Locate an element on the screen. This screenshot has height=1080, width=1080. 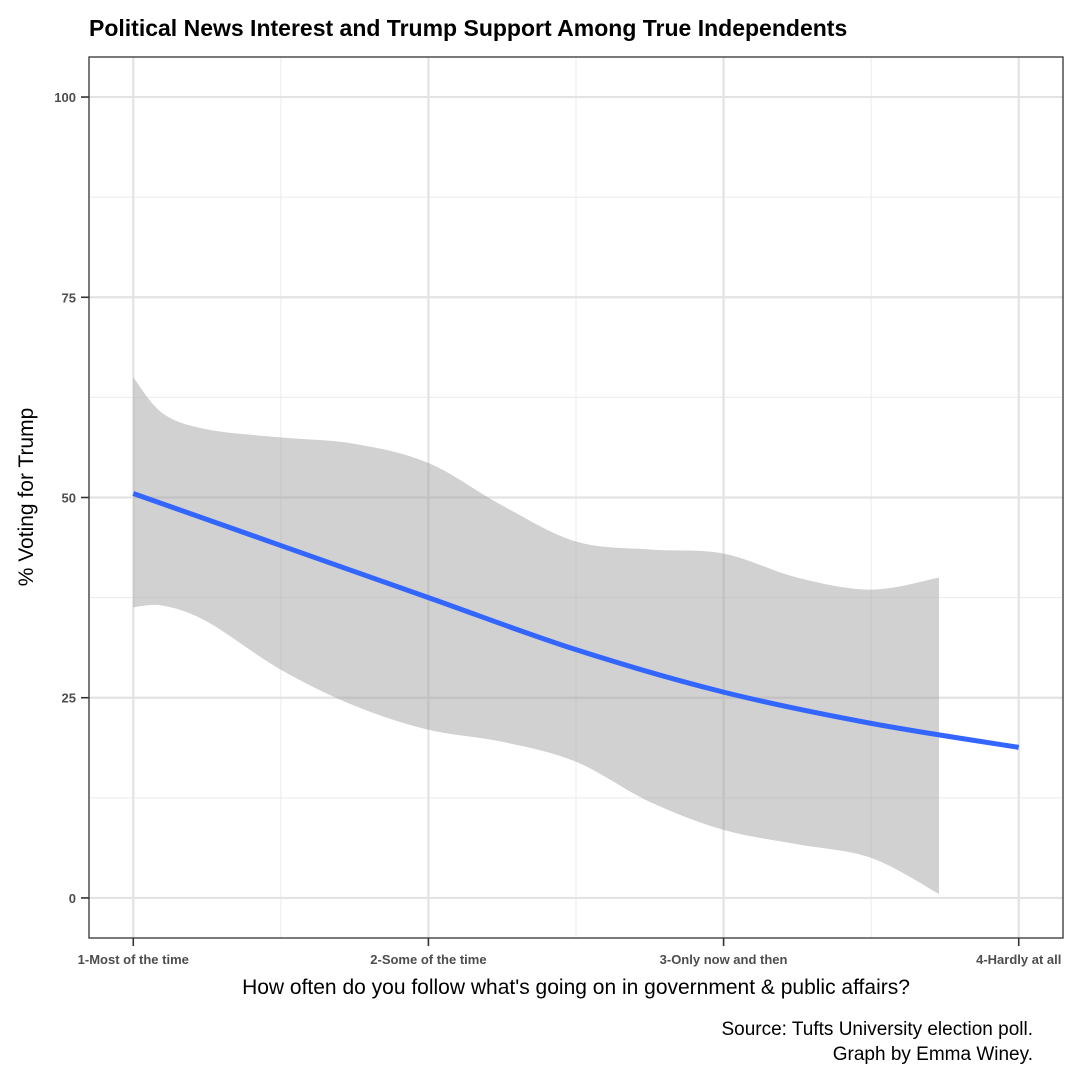
x-tick-label: 1-Most of the time is located at coordinates (133, 959).